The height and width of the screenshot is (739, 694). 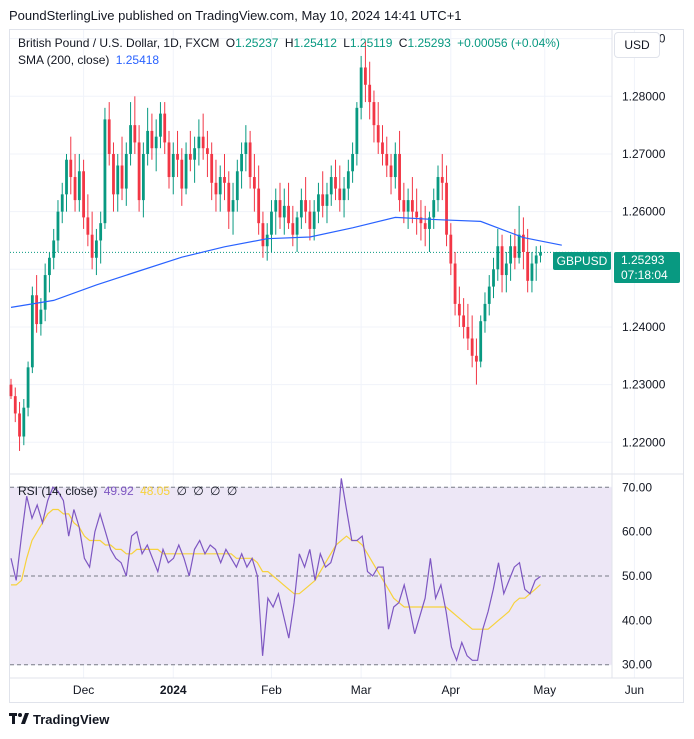 What do you see at coordinates (644, 385) in the screenshot?
I see `price-tick-label: 1.23000` at bounding box center [644, 385].